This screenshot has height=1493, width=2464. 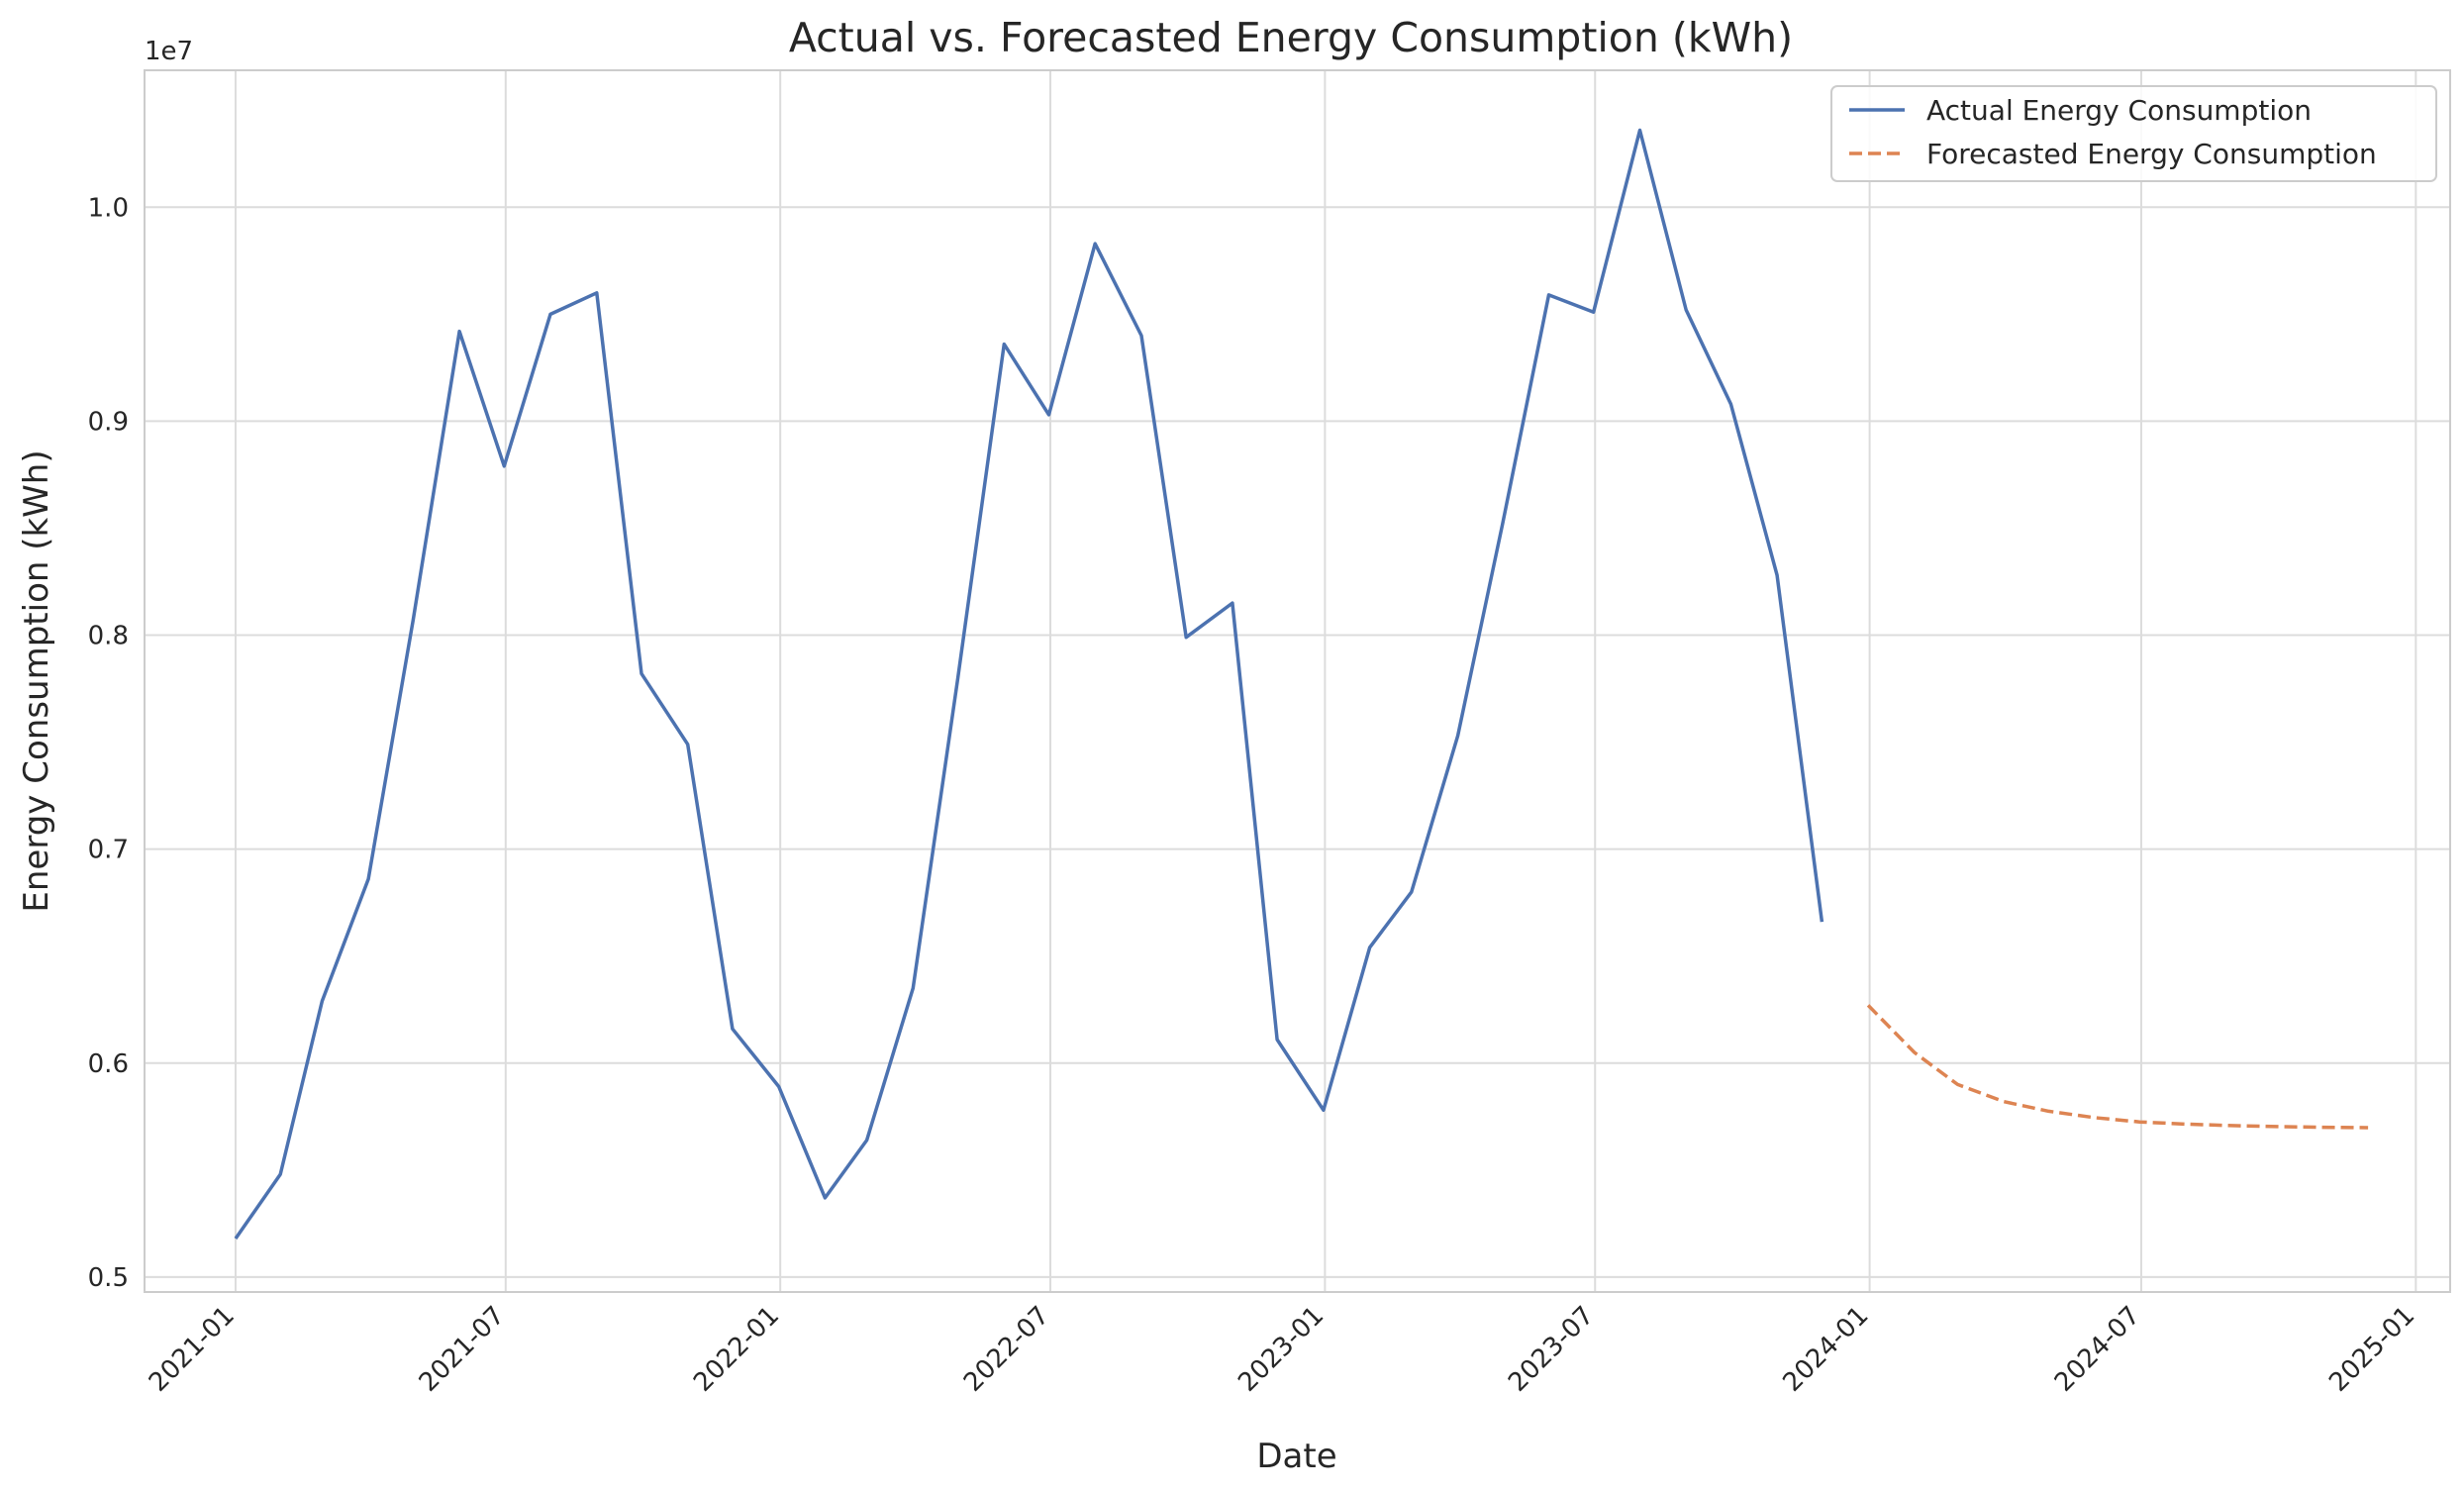 What do you see at coordinates (2117, 1067) in the screenshot?
I see `forecasted-consumption-line` at bounding box center [2117, 1067].